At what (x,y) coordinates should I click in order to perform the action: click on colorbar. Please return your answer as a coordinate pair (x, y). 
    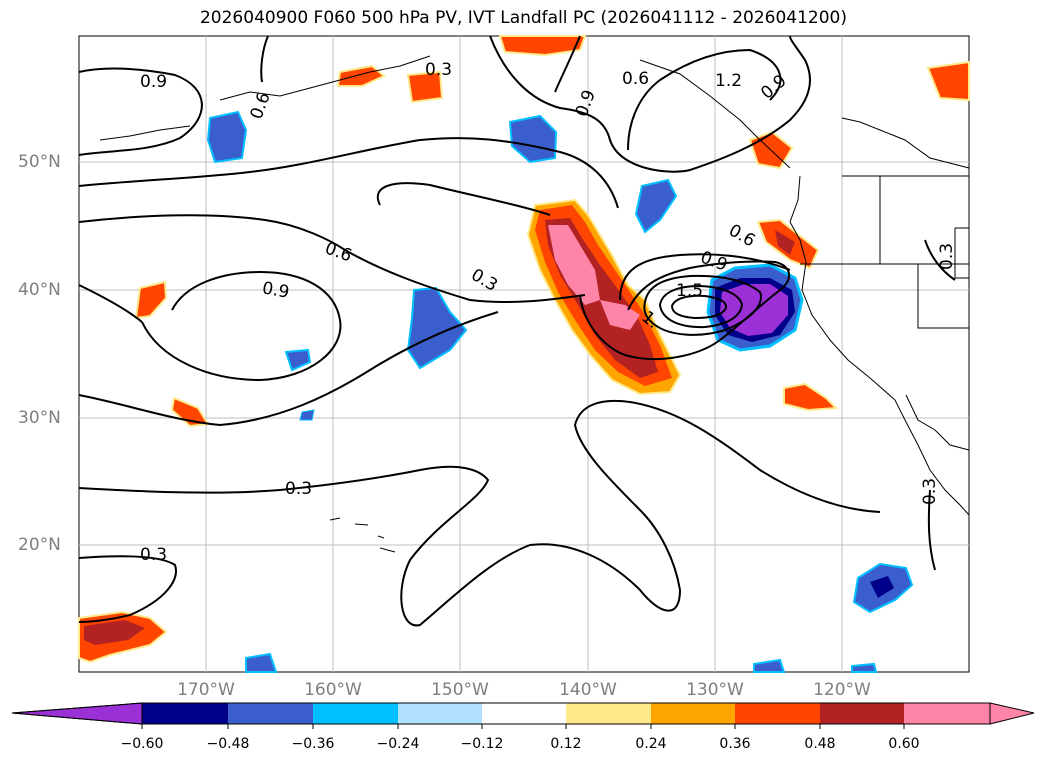
    Looking at the image, I should click on (523, 715).